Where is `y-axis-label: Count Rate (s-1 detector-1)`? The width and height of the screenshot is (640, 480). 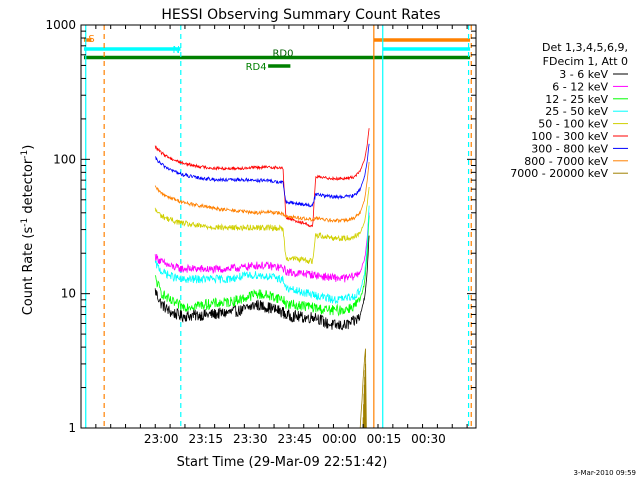 y-axis-label: Count Rate (s-1 detector-1) is located at coordinates (28, 230).